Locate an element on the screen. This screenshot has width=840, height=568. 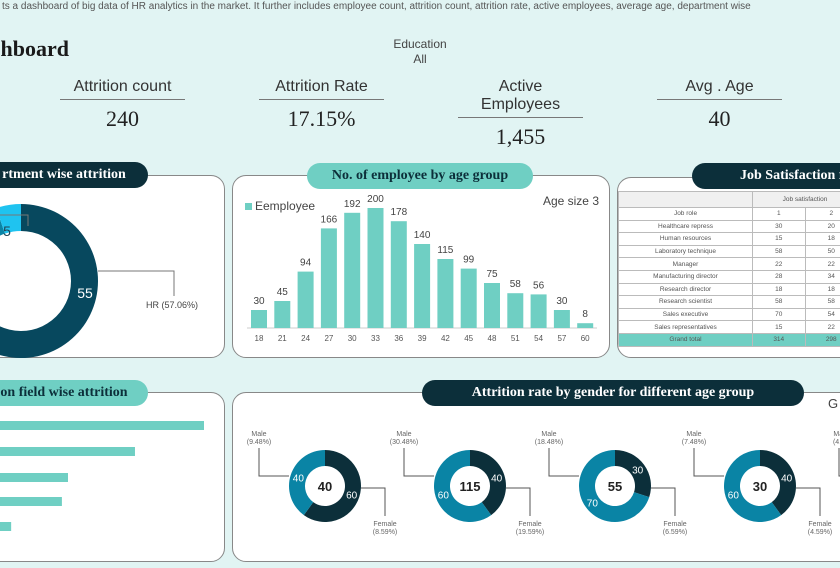
x-tick-label: 24 is located at coordinates (305, 338).